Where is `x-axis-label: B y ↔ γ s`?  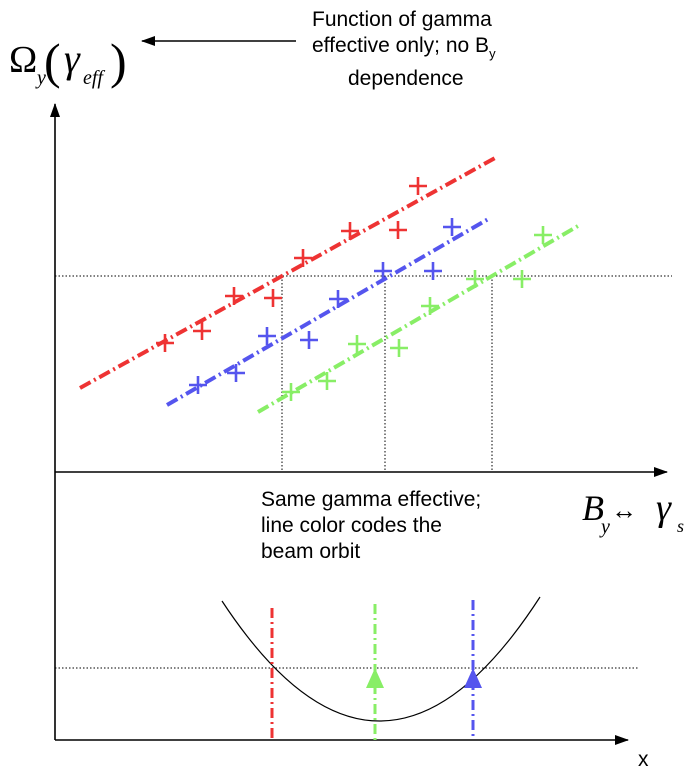
x-axis-label: B y ↔ γ s is located at coordinates (633, 512).